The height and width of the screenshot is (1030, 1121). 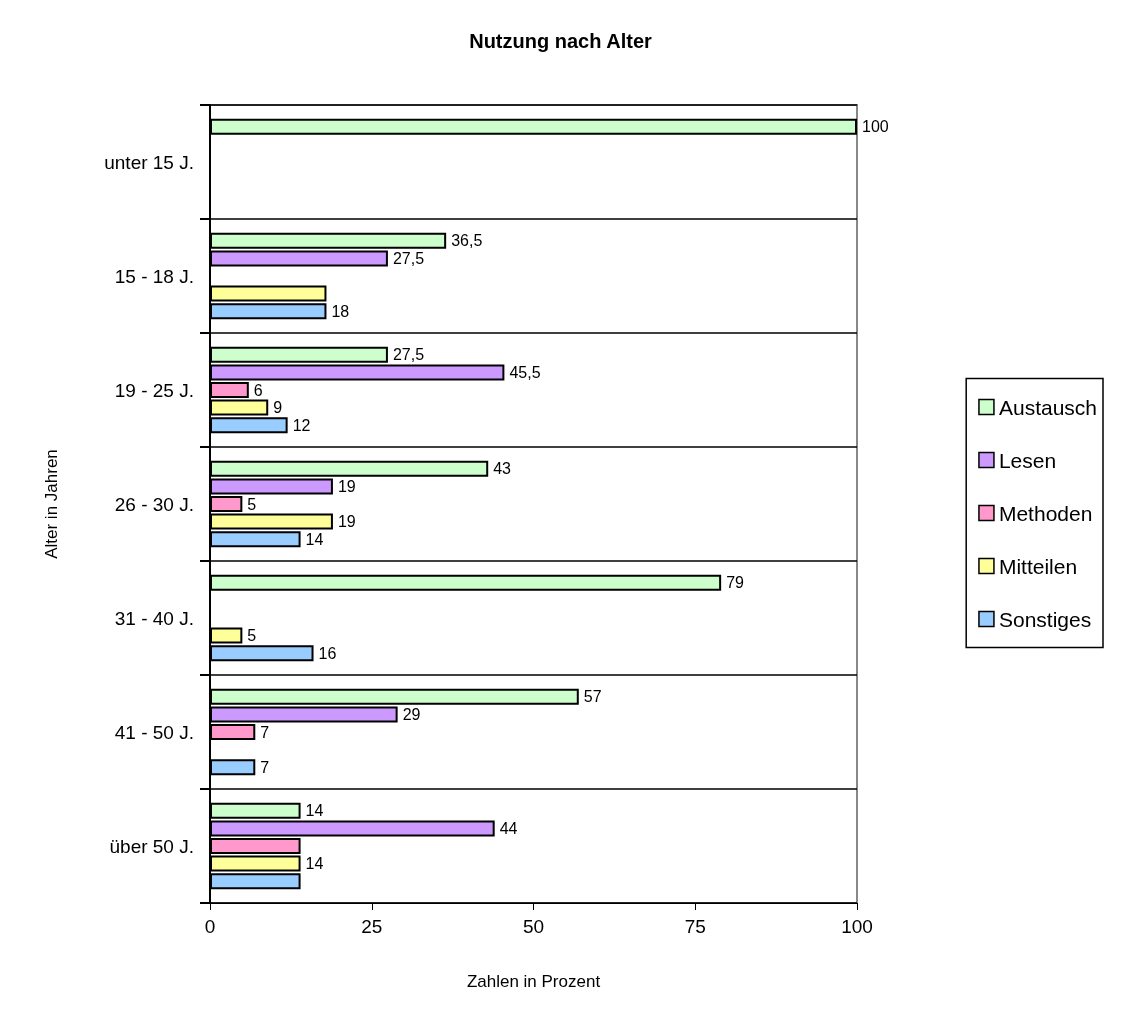 What do you see at coordinates (154, 618) in the screenshot?
I see `y-tick-label: 31 - 40 J.` at bounding box center [154, 618].